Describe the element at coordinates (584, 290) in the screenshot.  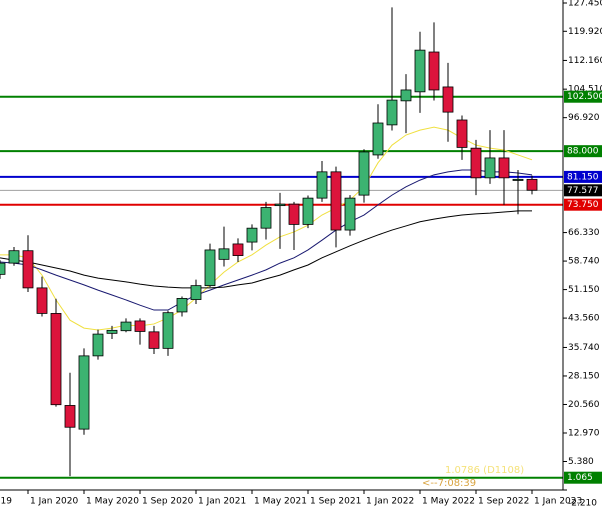
I see `y-tick-label: 51.150` at that location.